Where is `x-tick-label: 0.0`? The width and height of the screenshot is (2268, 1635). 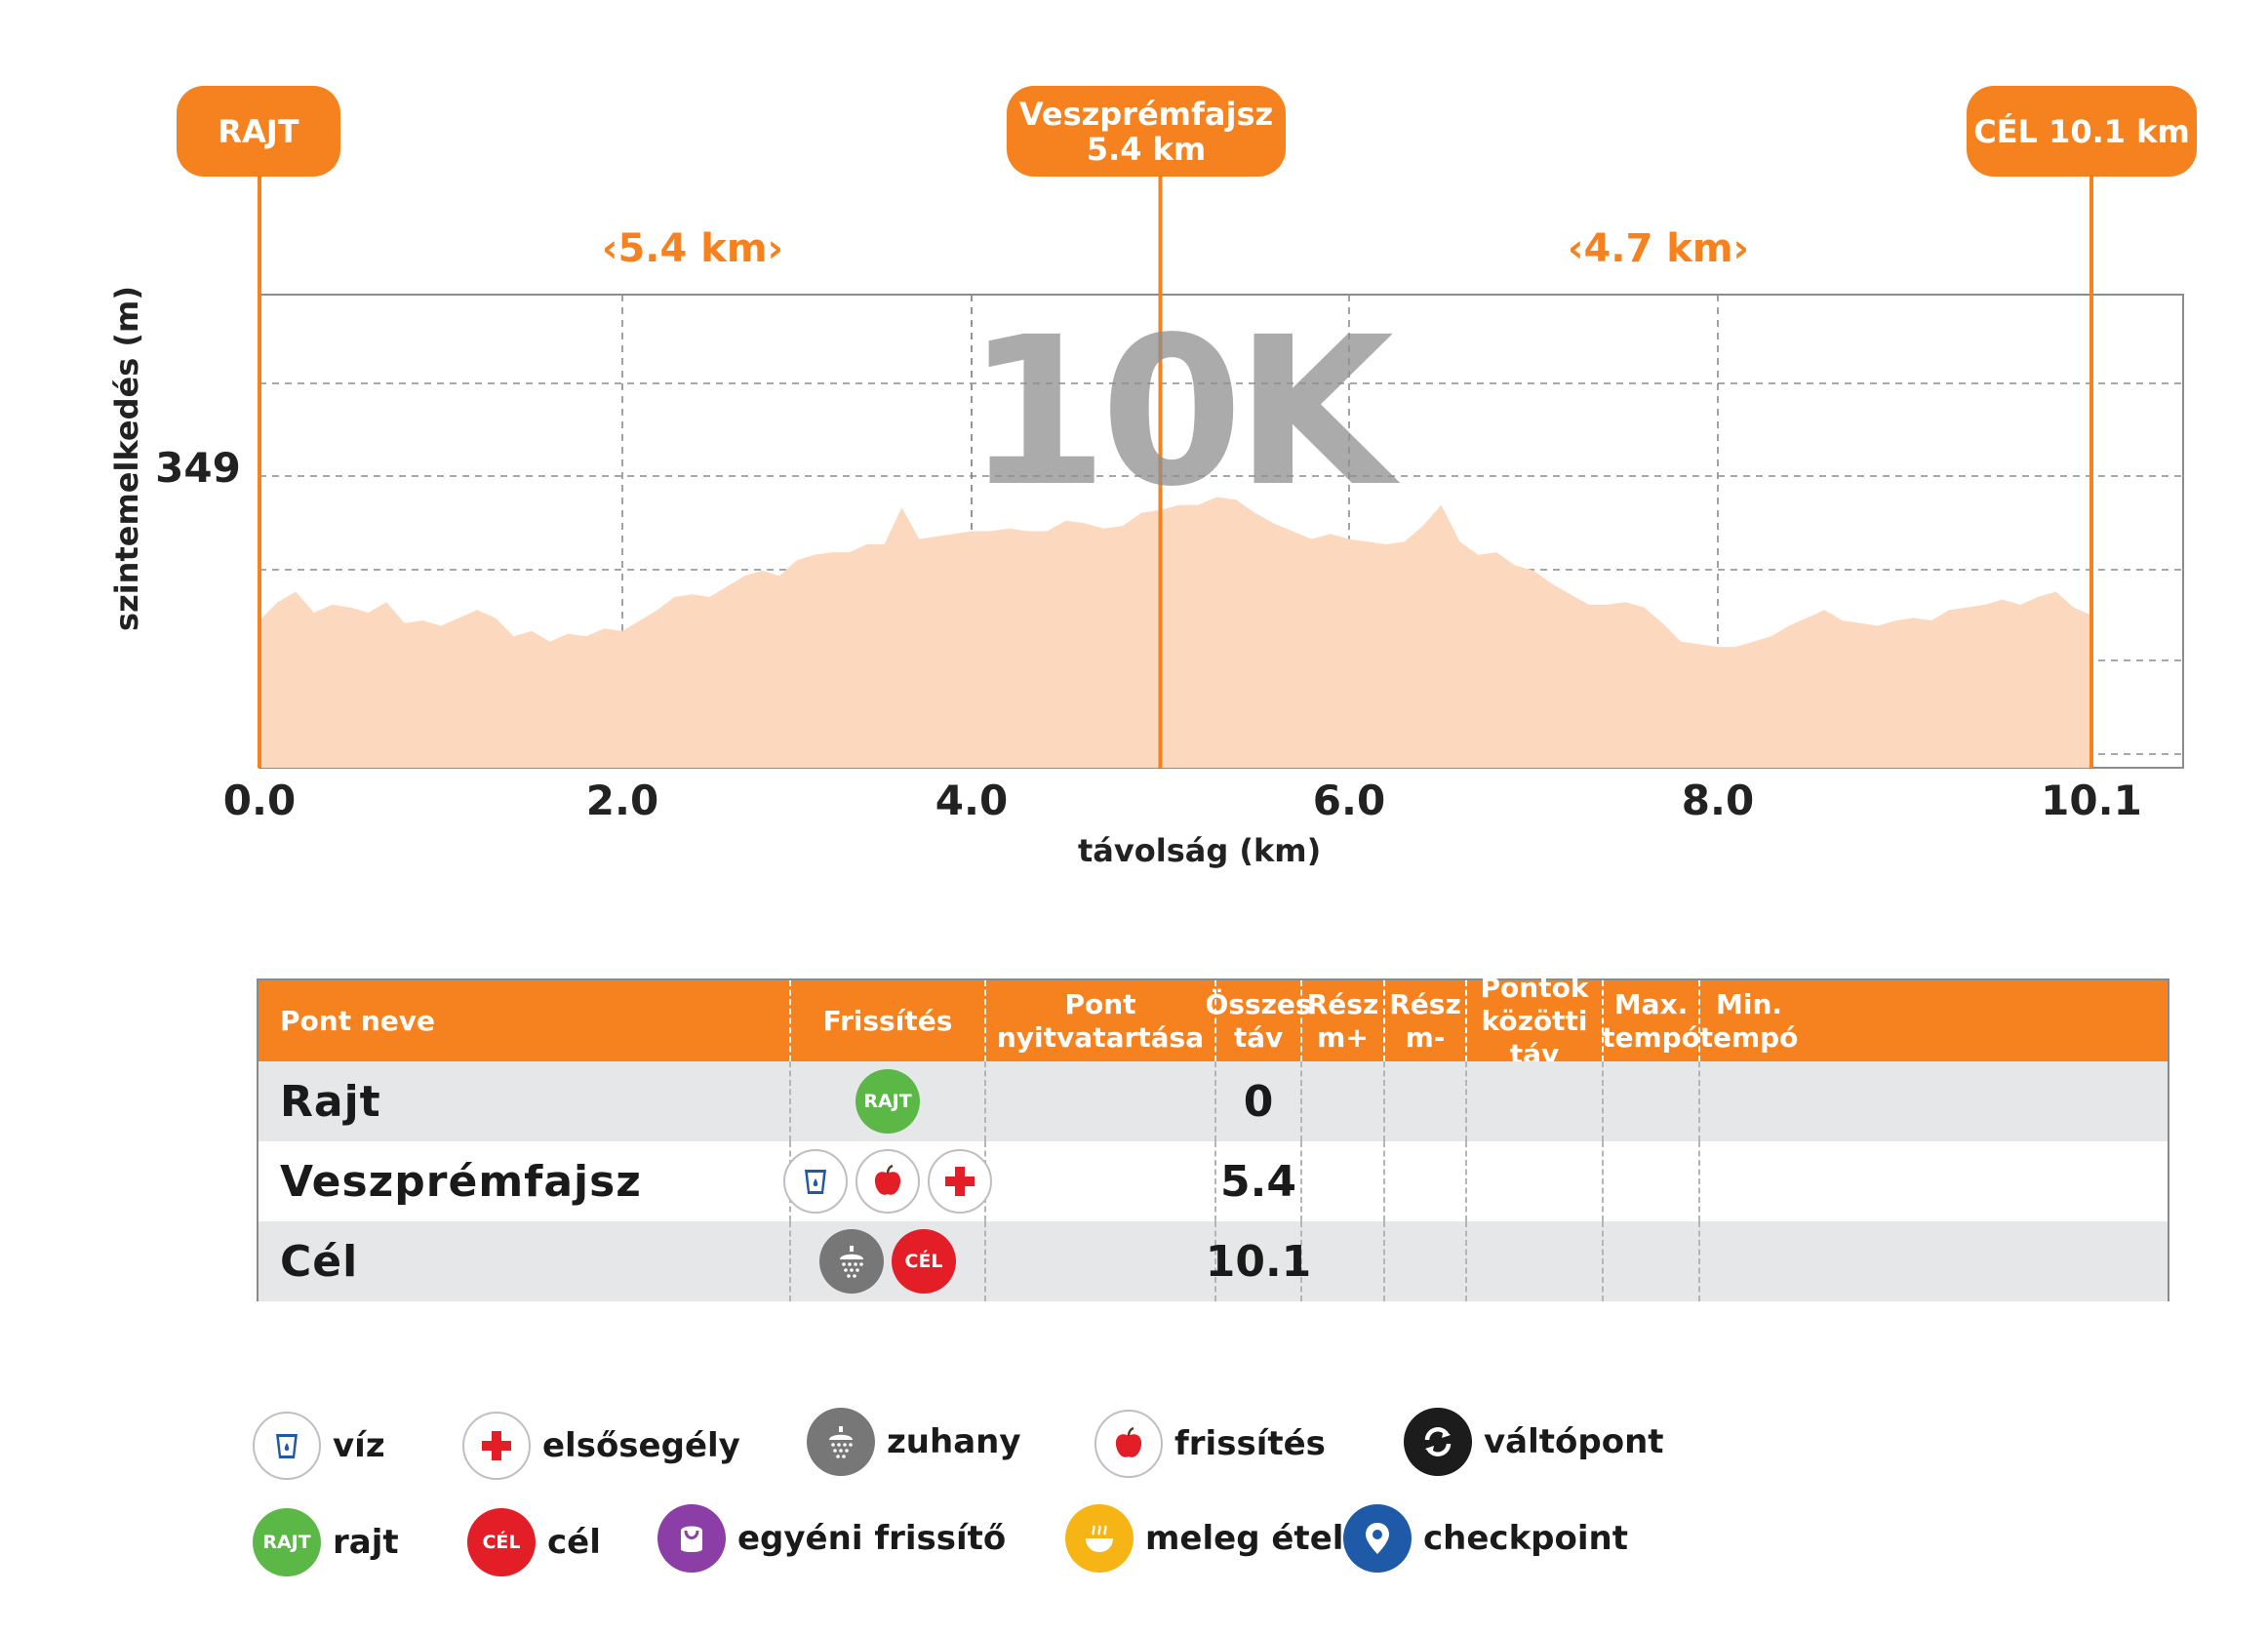 x-tick-label: 0.0 is located at coordinates (259, 800).